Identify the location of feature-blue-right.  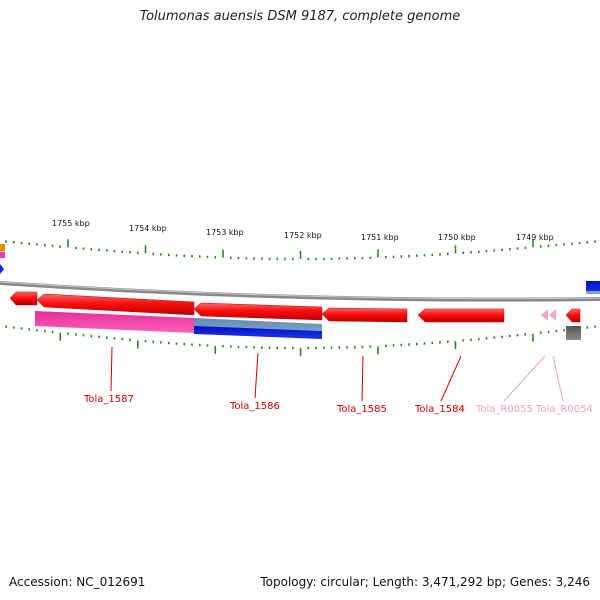
(593, 287).